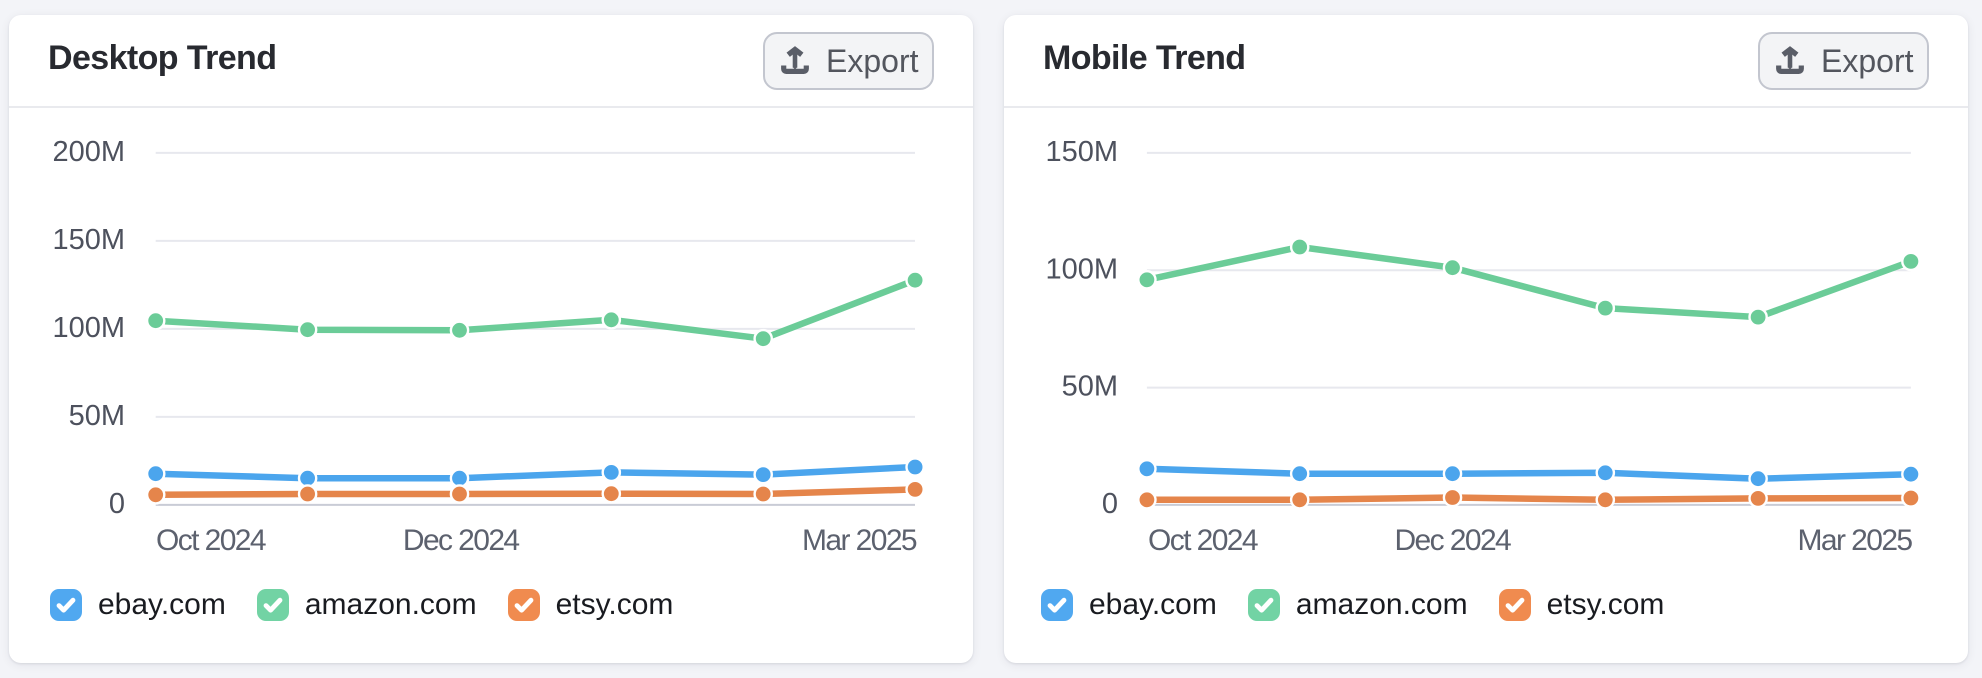 Image resolution: width=1982 pixels, height=678 pixels. I want to click on svg-text: 200M, so click(88, 152).